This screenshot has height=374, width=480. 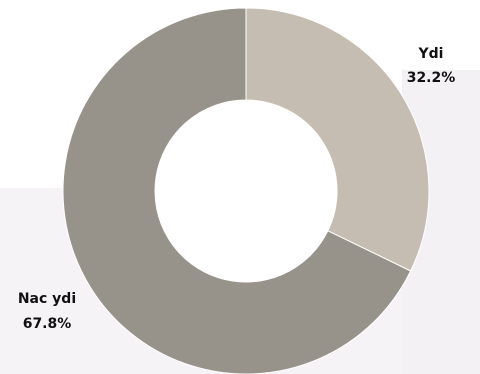 What do you see at coordinates (431, 54) in the screenshot?
I see `slice-label-1: Ydi` at bounding box center [431, 54].